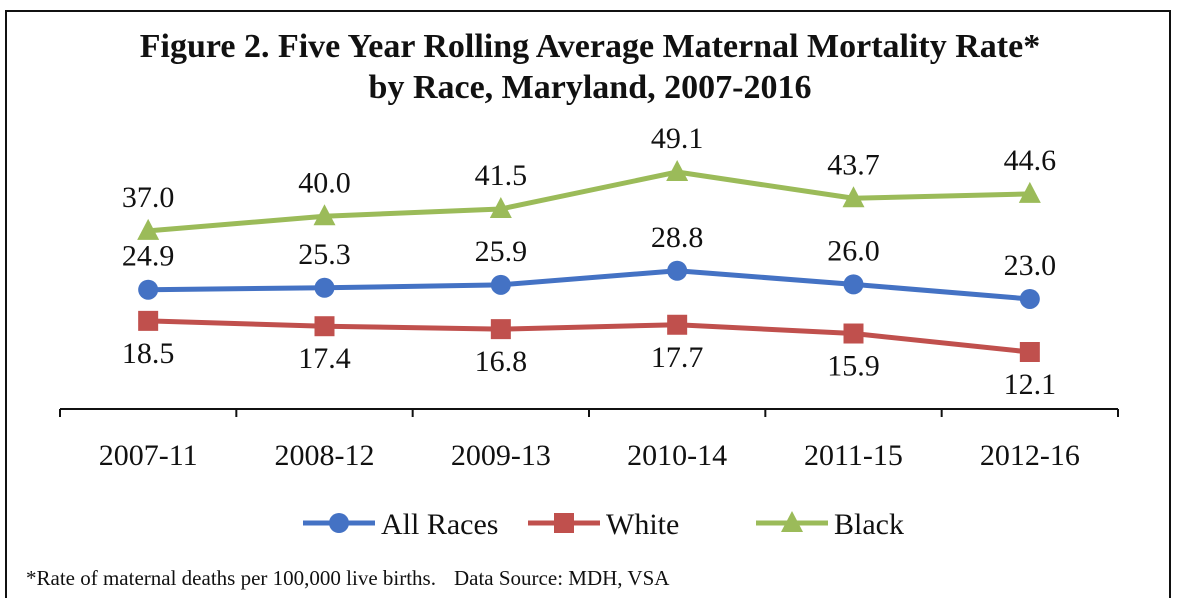 Image resolution: width=1180 pixels, height=601 pixels. What do you see at coordinates (853, 455) in the screenshot?
I see `x-tick-label: 2011-15` at bounding box center [853, 455].